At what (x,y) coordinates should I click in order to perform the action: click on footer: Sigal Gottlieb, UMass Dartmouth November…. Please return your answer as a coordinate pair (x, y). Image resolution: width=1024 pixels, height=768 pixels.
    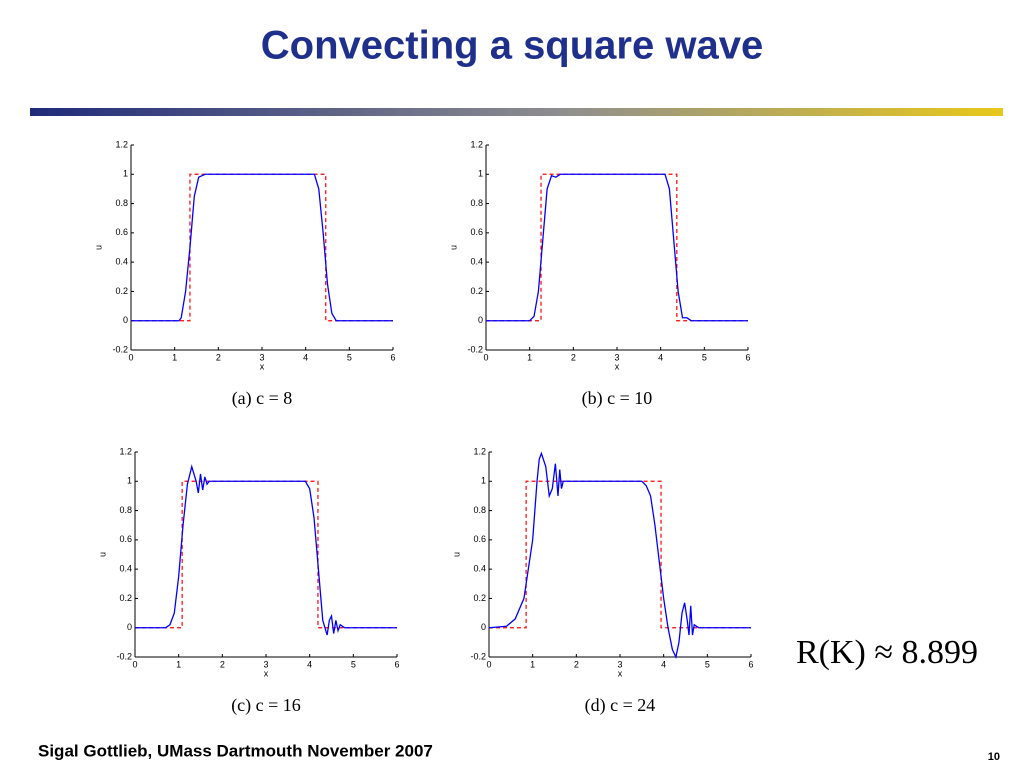
    Looking at the image, I should click on (235, 750).